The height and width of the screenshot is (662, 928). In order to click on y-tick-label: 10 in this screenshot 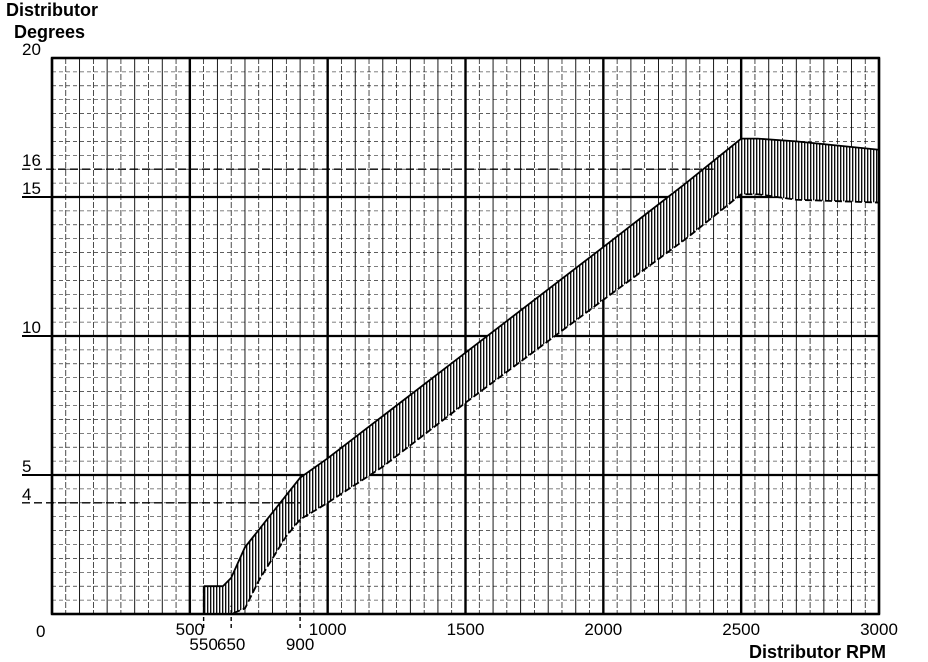, I will do `click(31, 327)`.